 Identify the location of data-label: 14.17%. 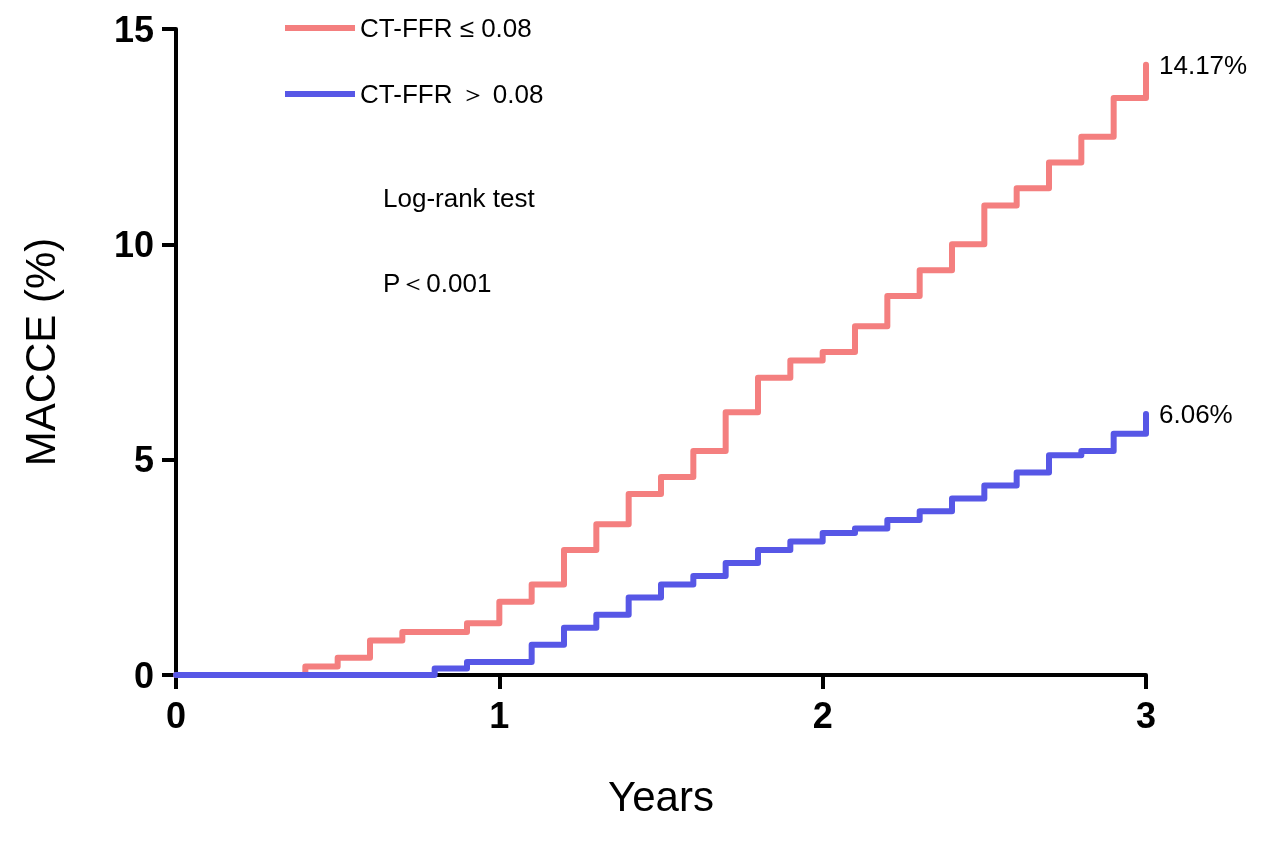
(1203, 64).